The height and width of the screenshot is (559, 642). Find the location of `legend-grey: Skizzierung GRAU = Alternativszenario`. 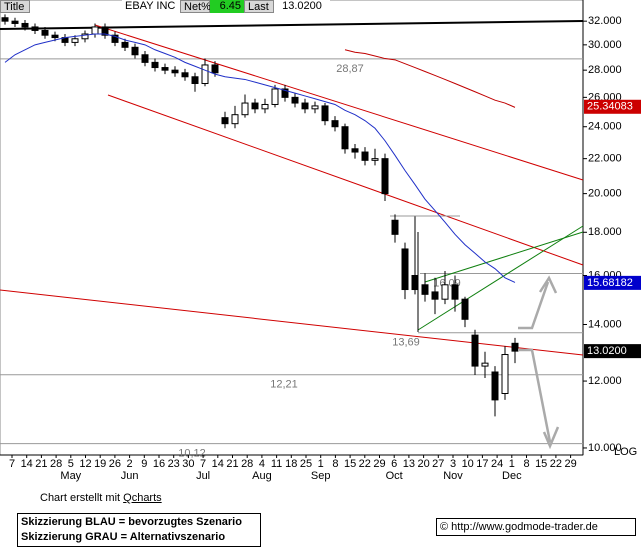

legend-grey: Skizzierung GRAU = Alternativszenario is located at coordinates (123, 537).